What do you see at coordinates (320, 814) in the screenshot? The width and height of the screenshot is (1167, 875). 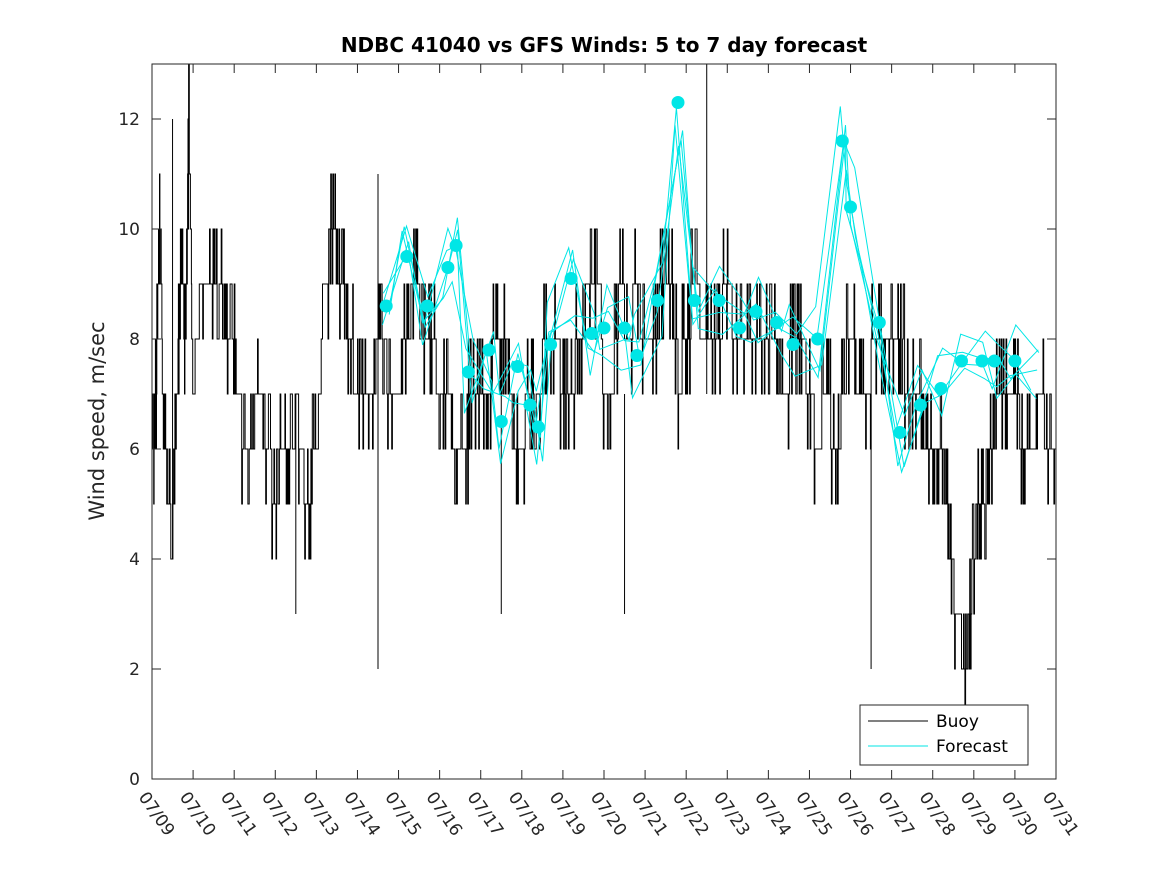 I see `x-tick-label: 07/13` at bounding box center [320, 814].